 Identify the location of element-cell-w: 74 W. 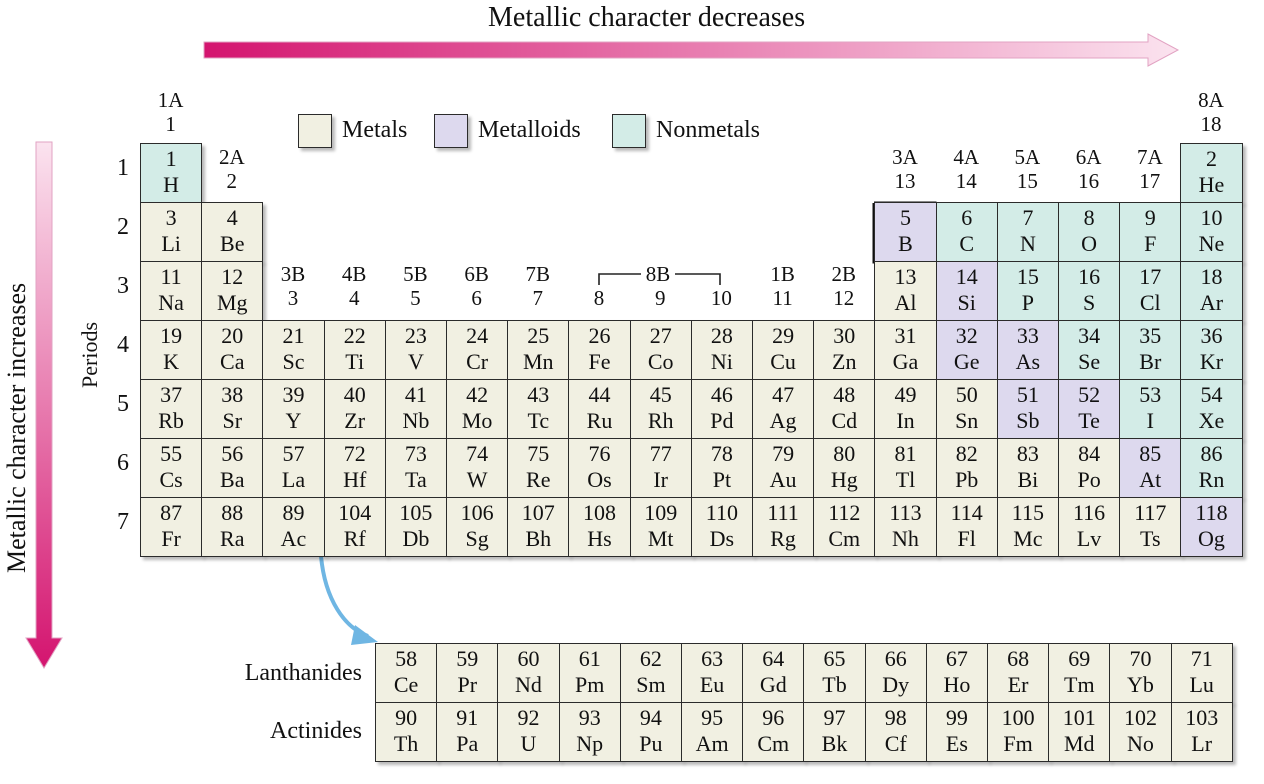
(477, 468).